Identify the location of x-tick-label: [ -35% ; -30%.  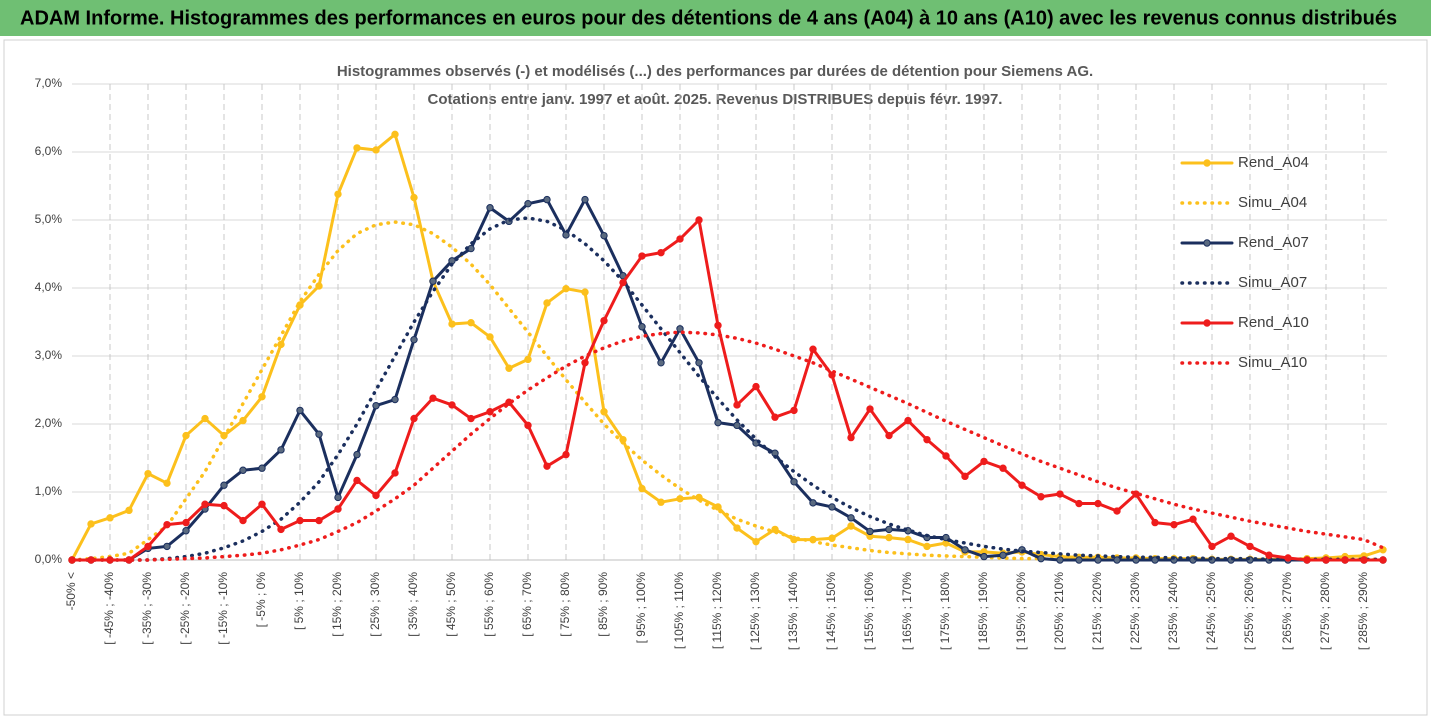
(147, 608).